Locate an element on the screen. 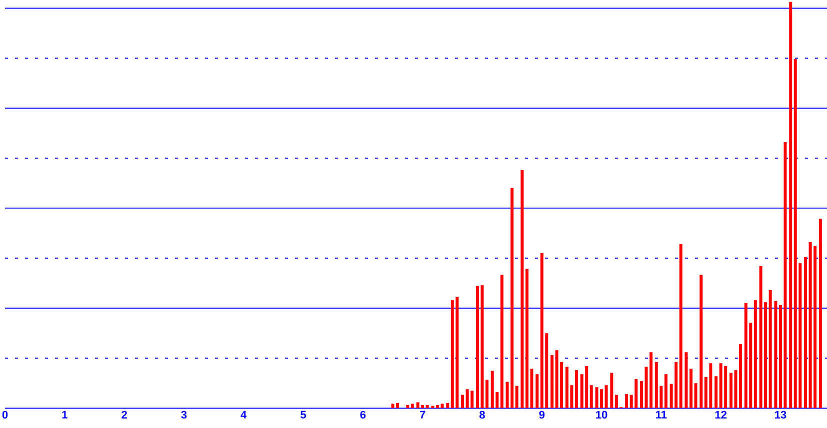 The image size is (827, 428). x-tick-label: 9 is located at coordinates (542, 414).